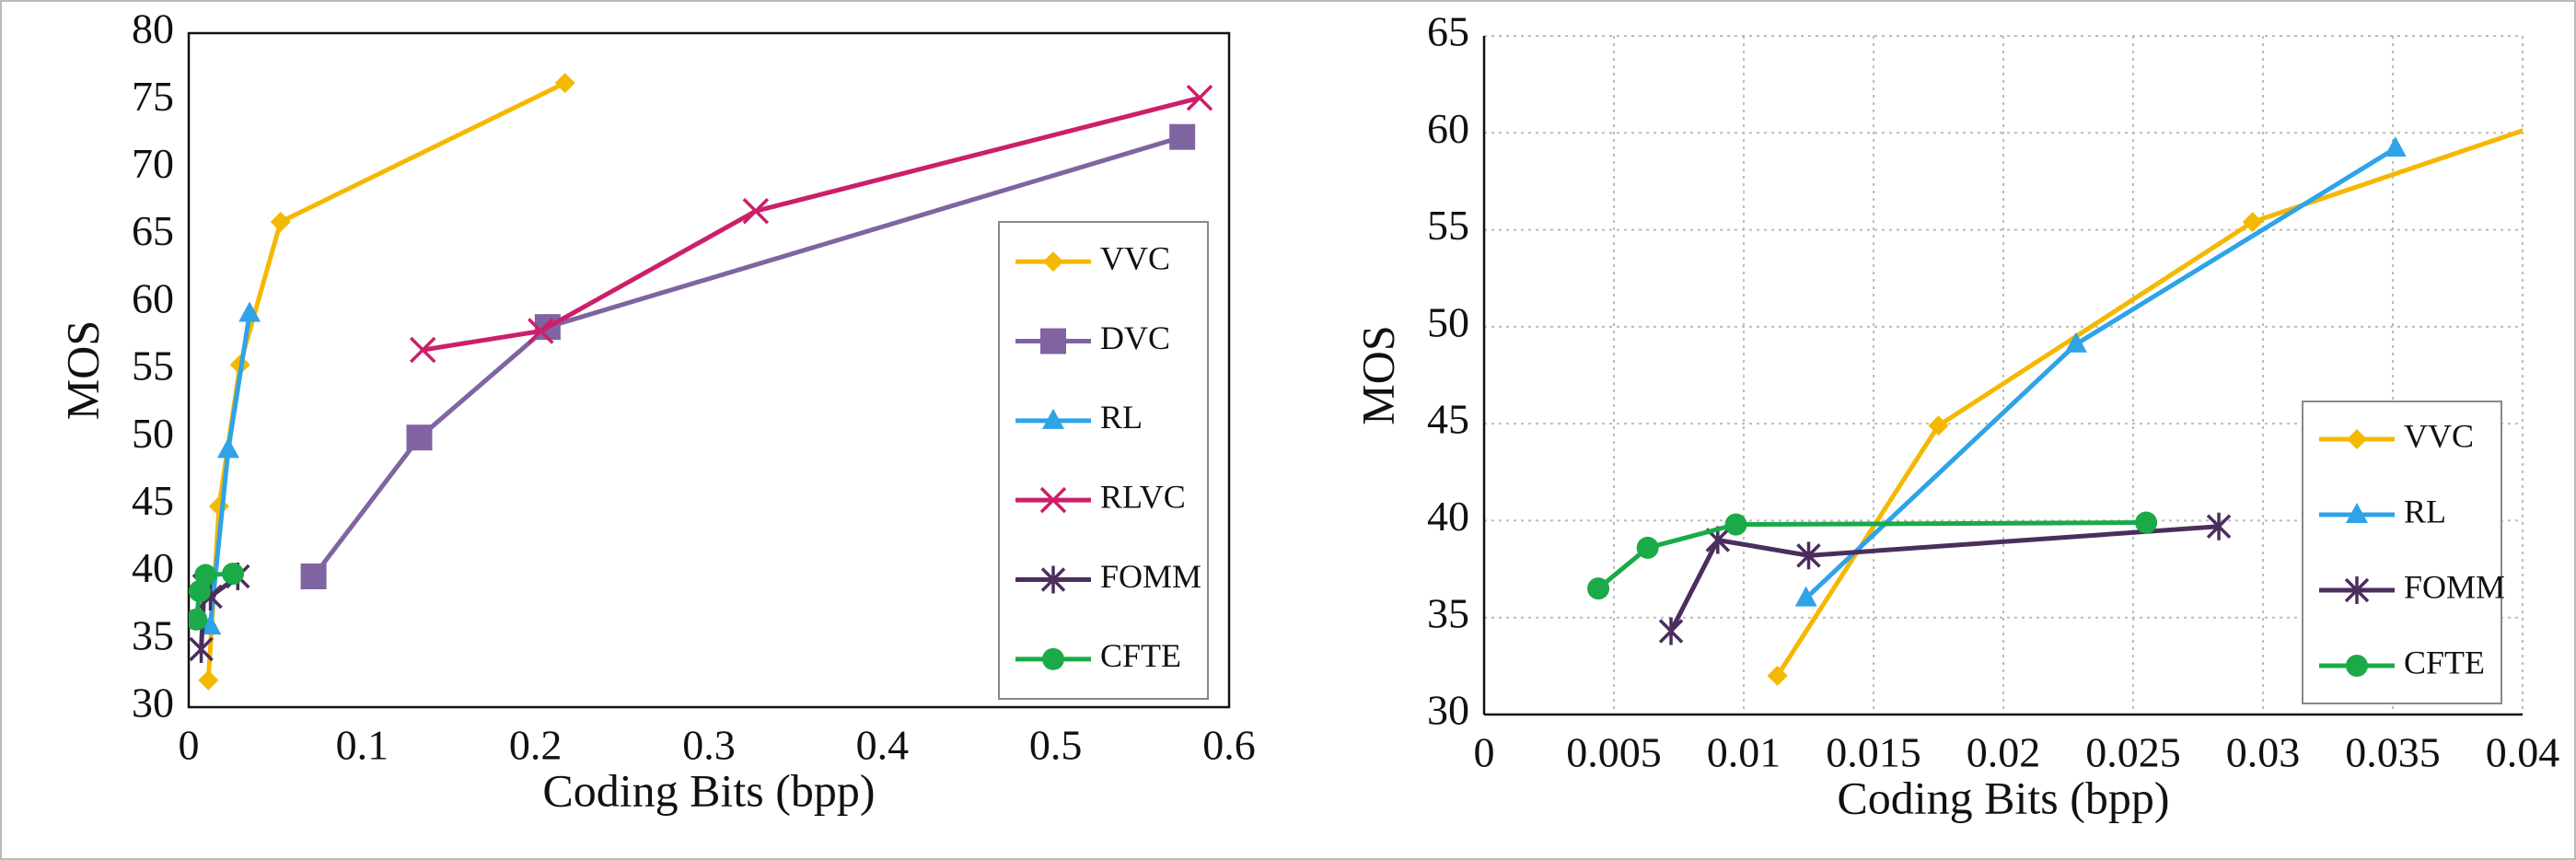 The width and height of the screenshot is (2576, 860). Describe the element at coordinates (153, 29) in the screenshot. I see `y-tick-label: 80` at that location.